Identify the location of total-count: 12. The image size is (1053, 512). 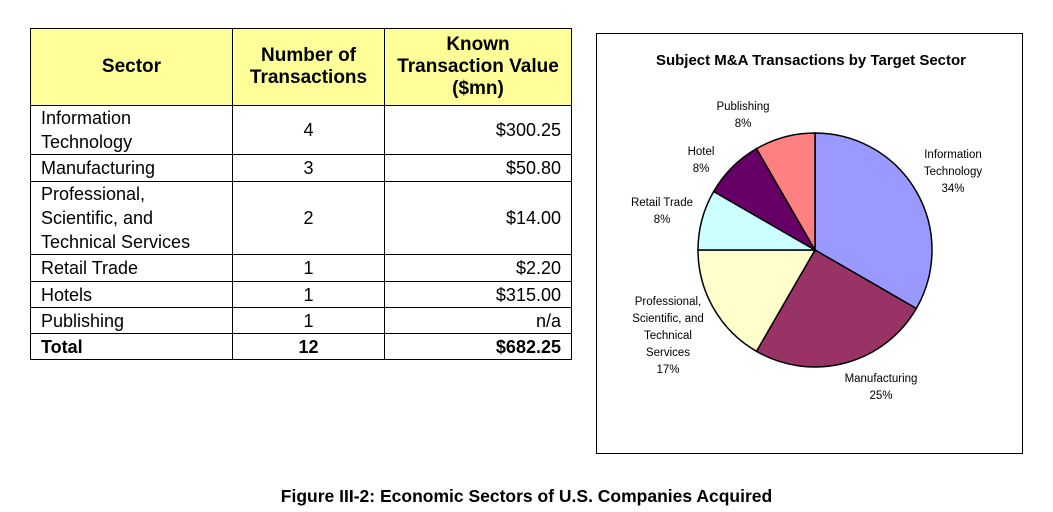
(308, 346).